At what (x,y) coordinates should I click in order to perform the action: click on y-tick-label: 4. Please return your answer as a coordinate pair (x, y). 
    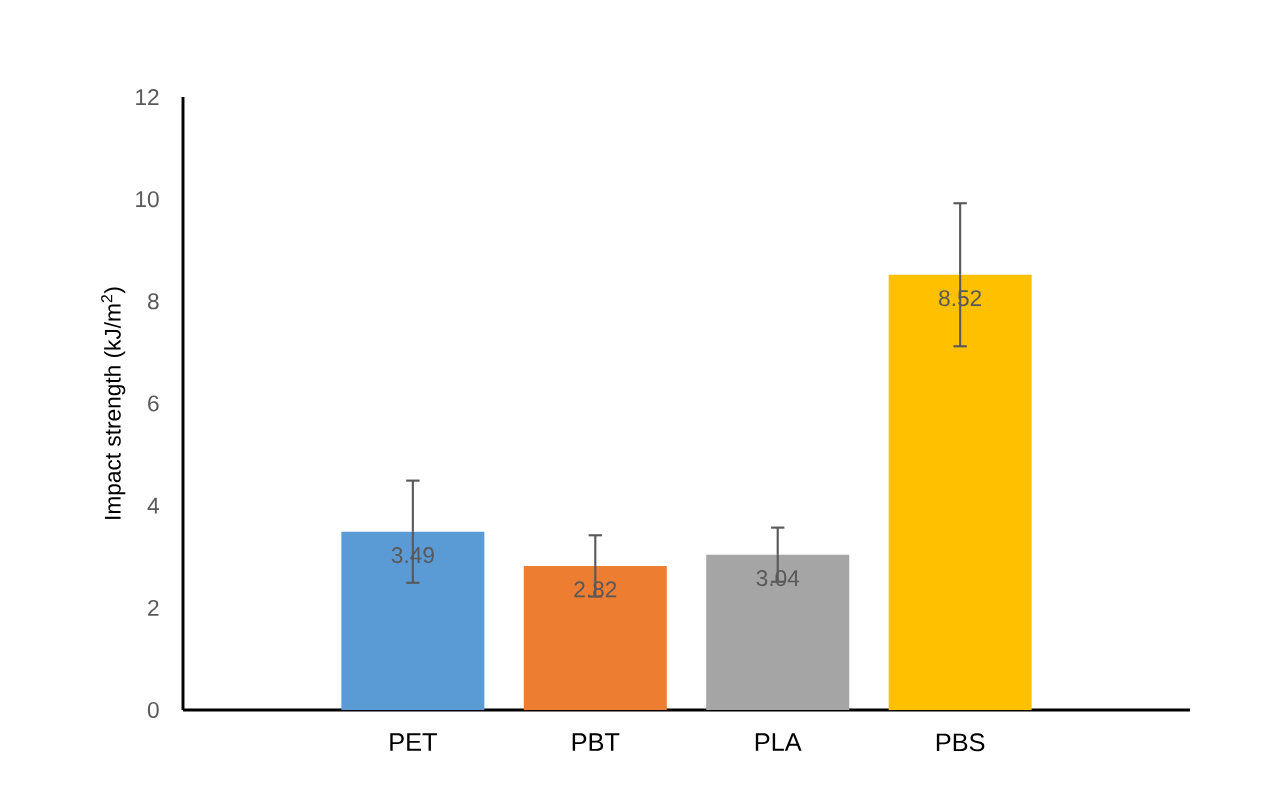
    Looking at the image, I should click on (153, 505).